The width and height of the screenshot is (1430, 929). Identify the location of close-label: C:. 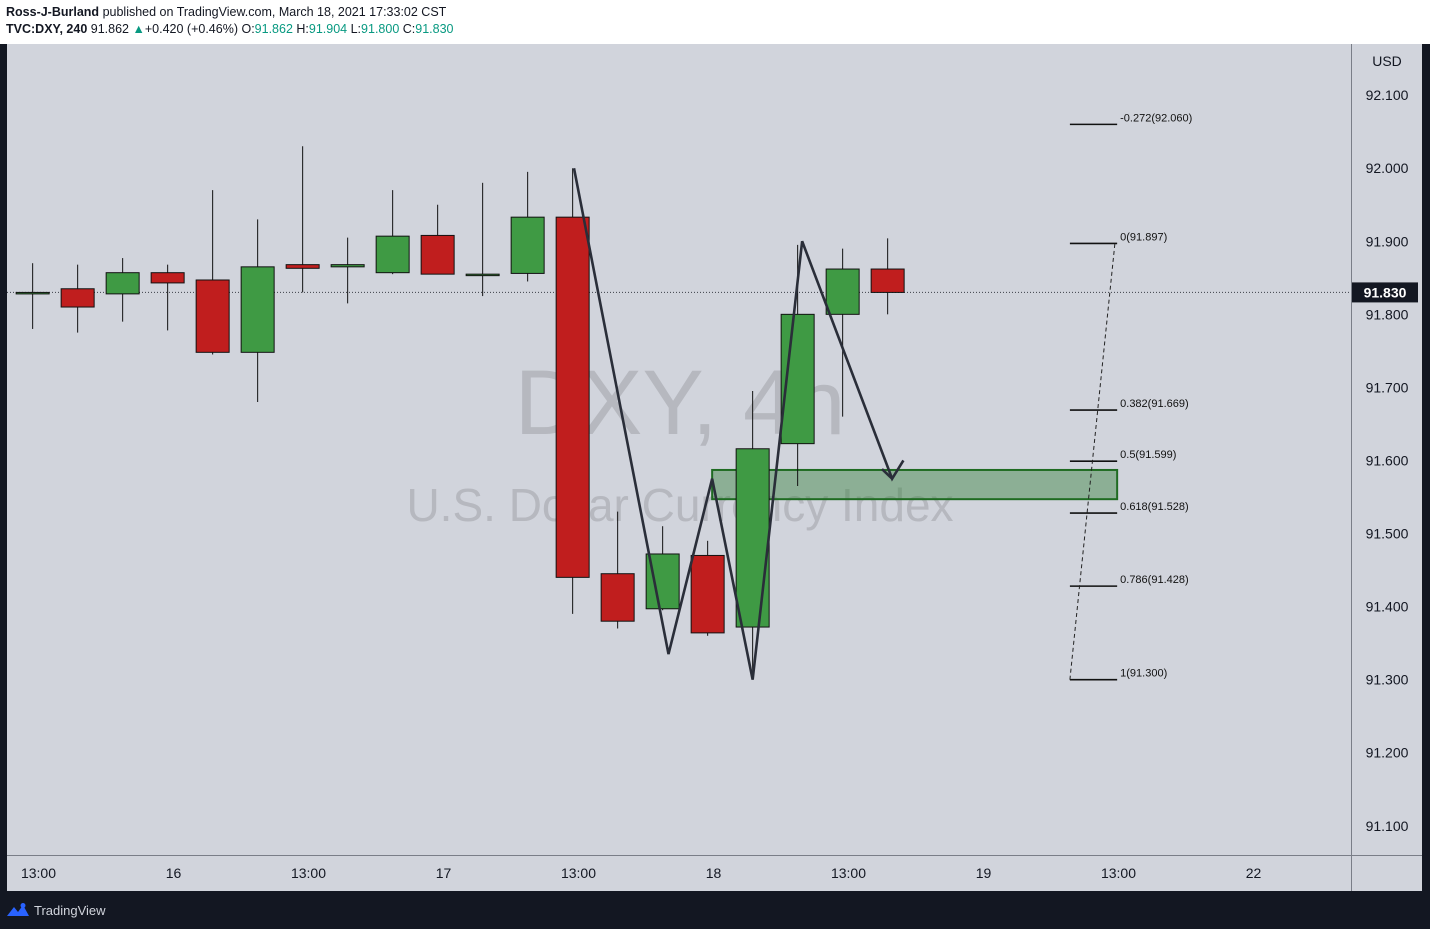
(409, 29).